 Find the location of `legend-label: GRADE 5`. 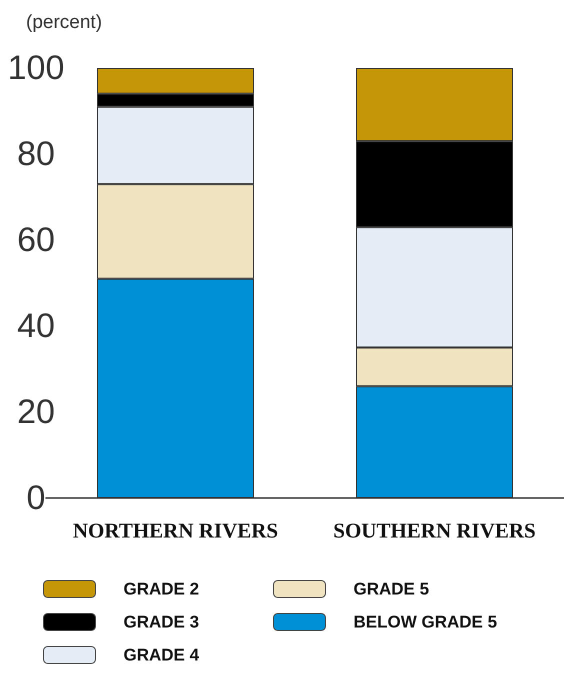

legend-label: GRADE 5 is located at coordinates (392, 589).